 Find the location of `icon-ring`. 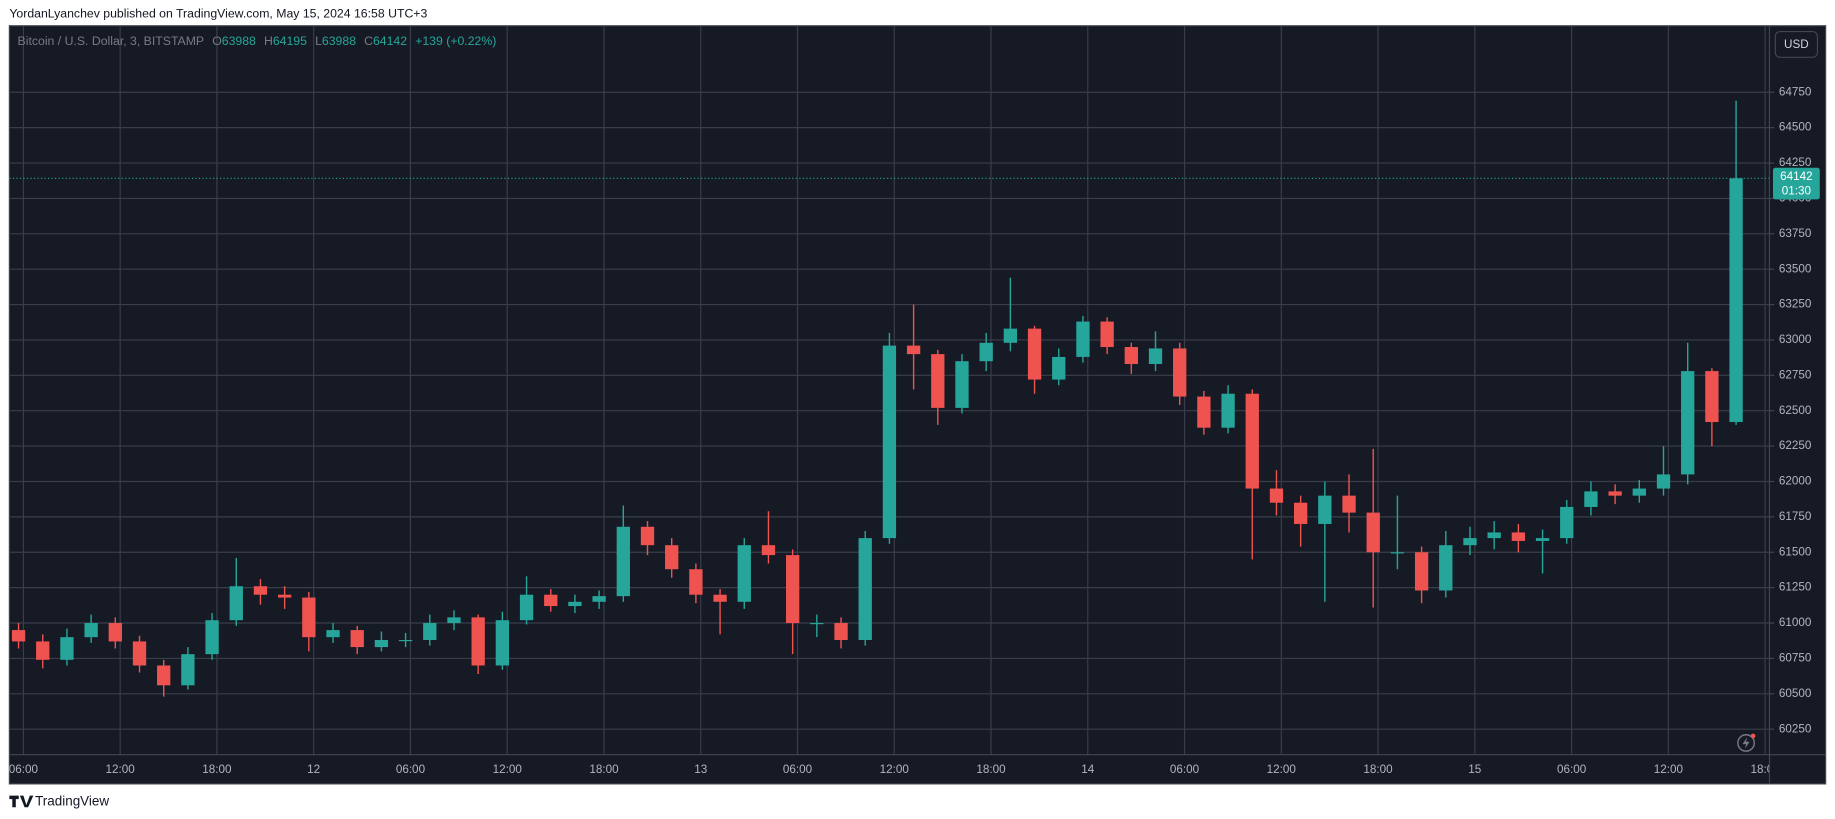

icon-ring is located at coordinates (1746, 743).